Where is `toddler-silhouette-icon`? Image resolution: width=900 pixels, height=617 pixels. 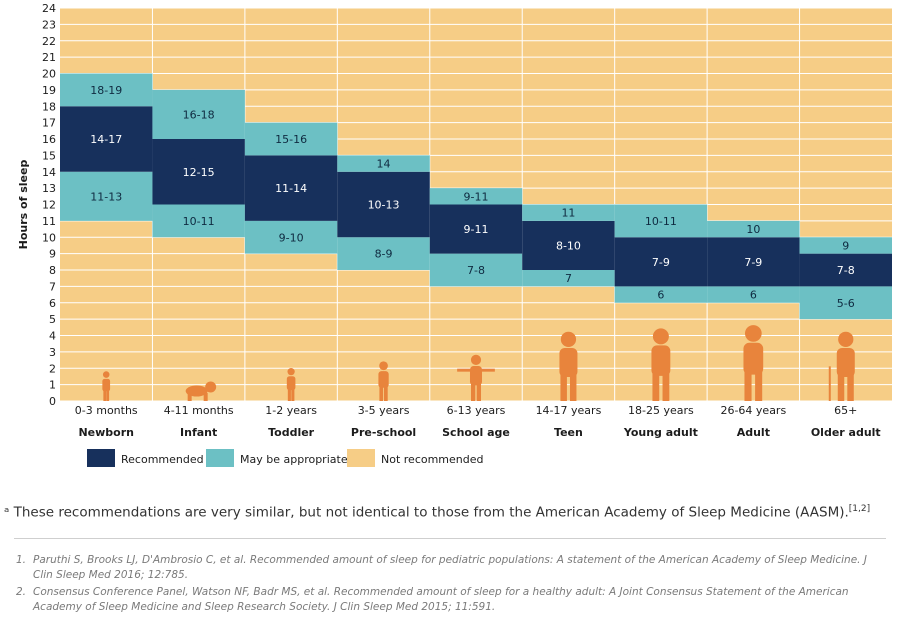 toddler-silhouette-icon is located at coordinates (291, 384).